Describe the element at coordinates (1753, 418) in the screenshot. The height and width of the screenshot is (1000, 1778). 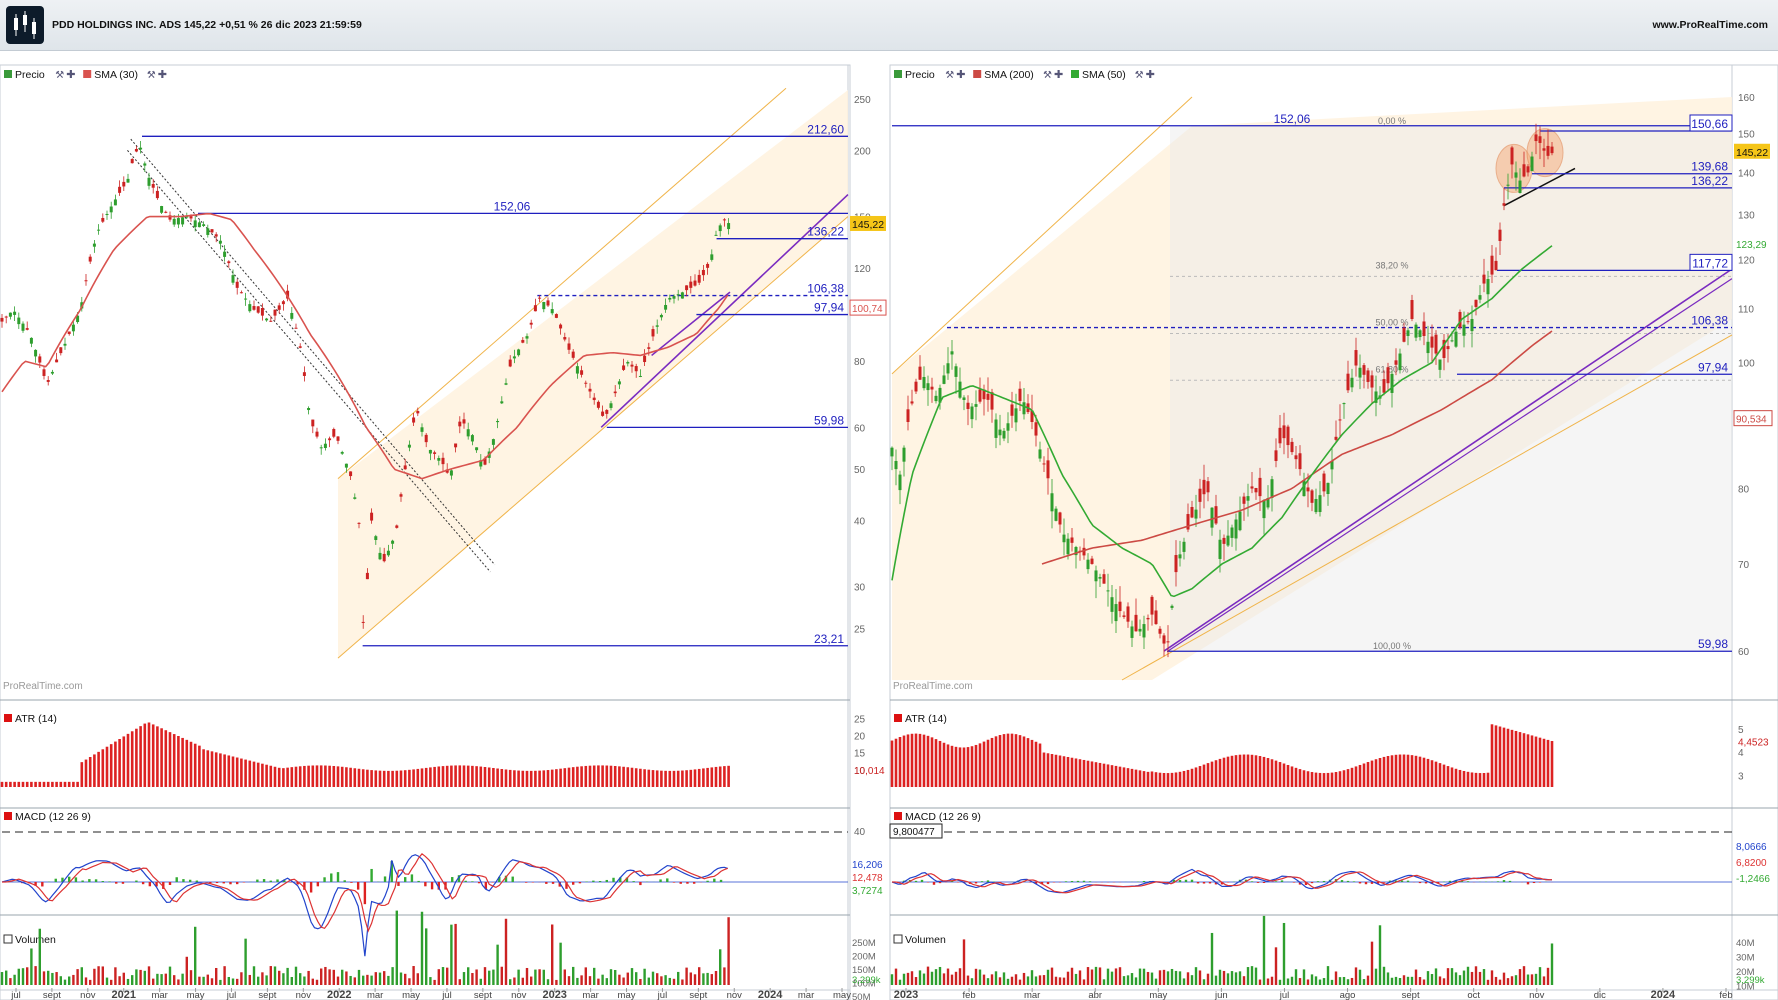
I see `sma200-value-tag` at that location.